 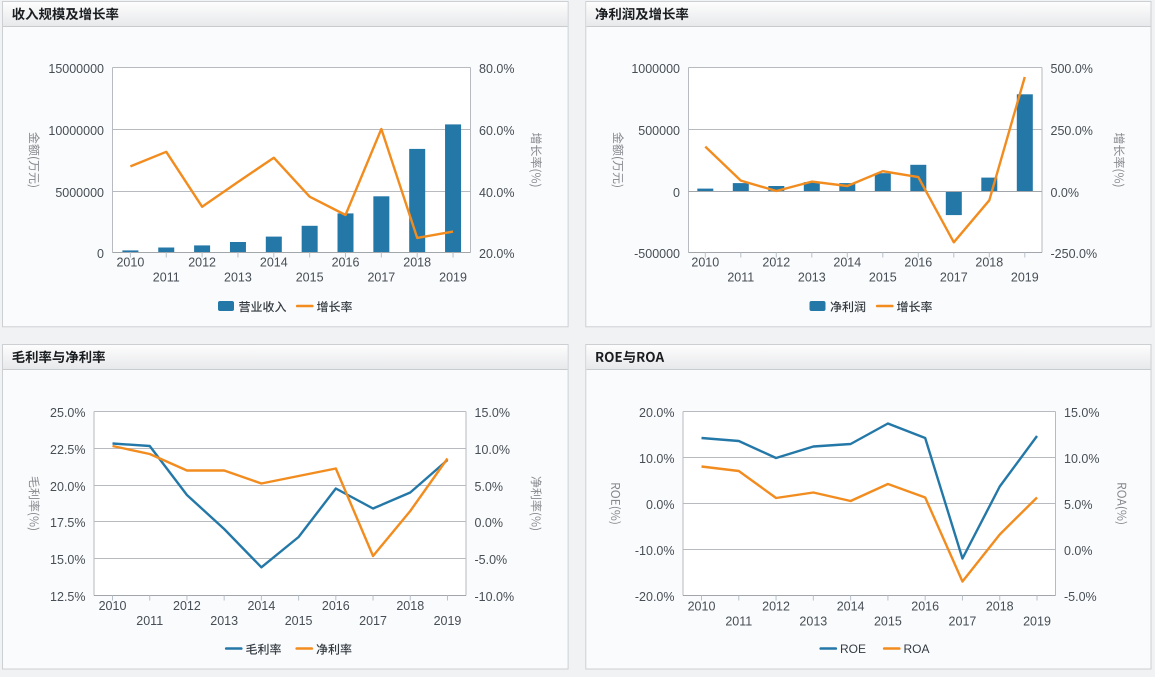 I want to click on svg-text: 1000000, so click(x=655, y=69).